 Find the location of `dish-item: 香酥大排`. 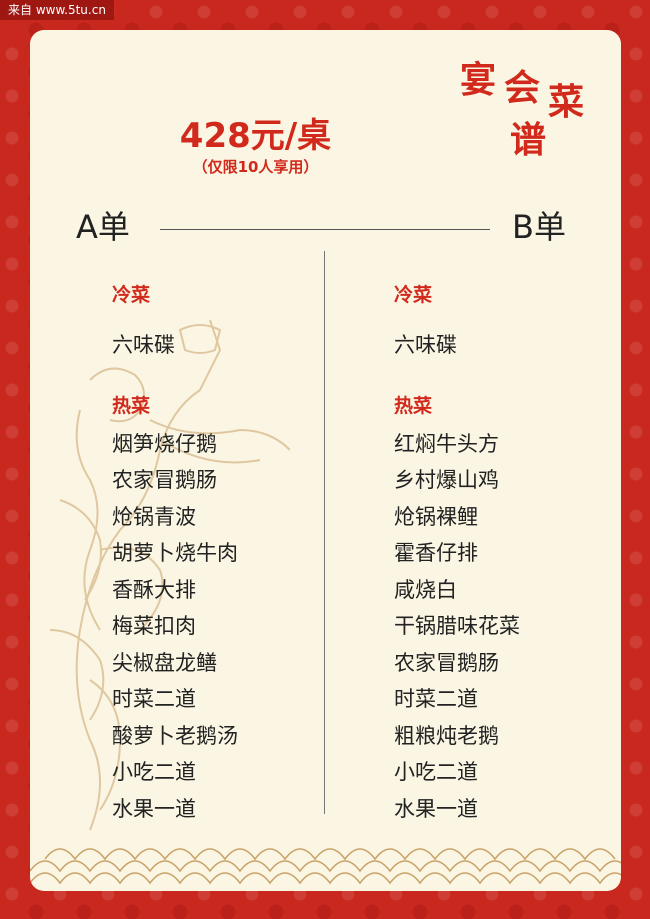

dish-item: 香酥大排 is located at coordinates (154, 589).